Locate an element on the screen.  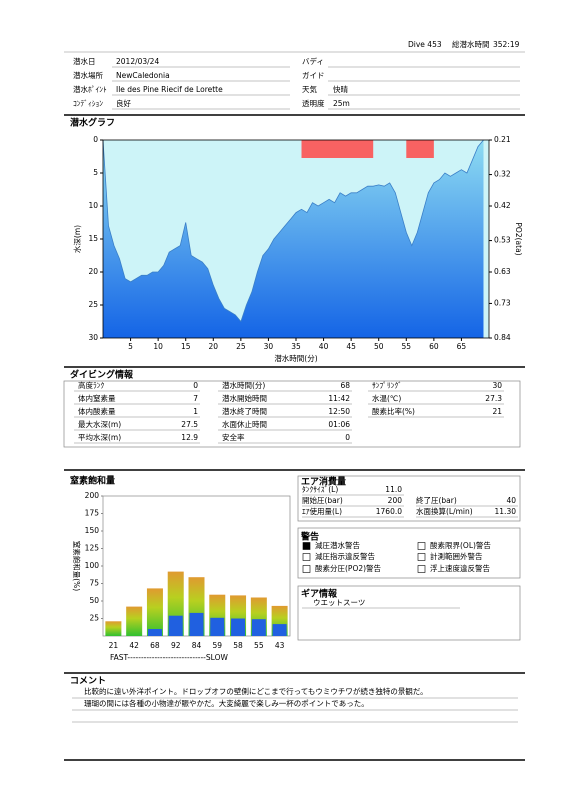
section-title: コメント is located at coordinates (88, 681).